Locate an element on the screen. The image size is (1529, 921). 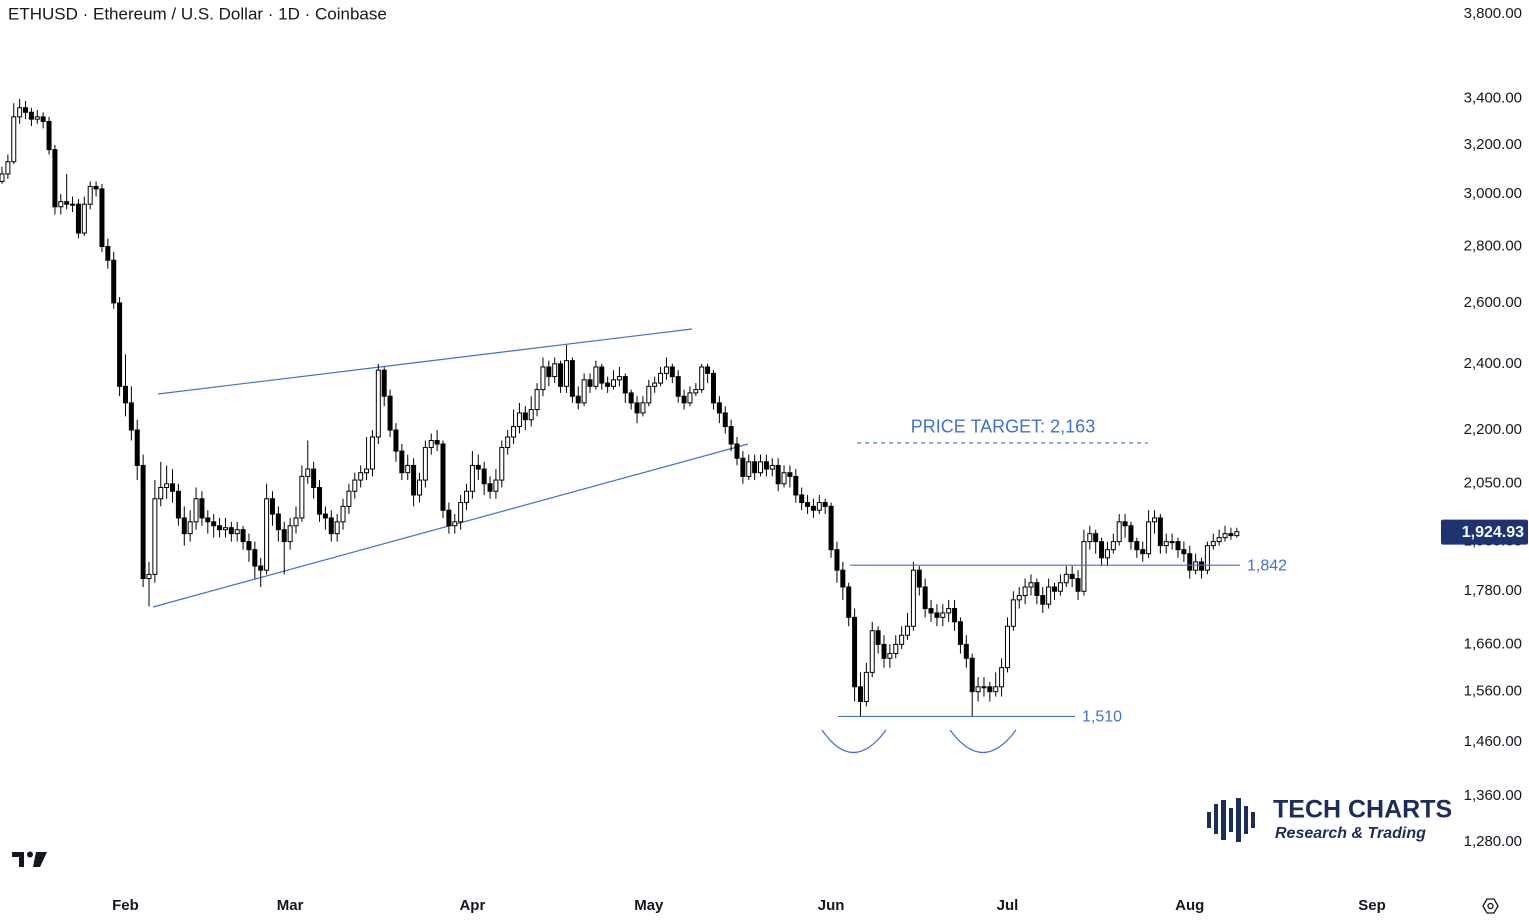
y-tick-label: 1,360.00 is located at coordinates (1493, 795).